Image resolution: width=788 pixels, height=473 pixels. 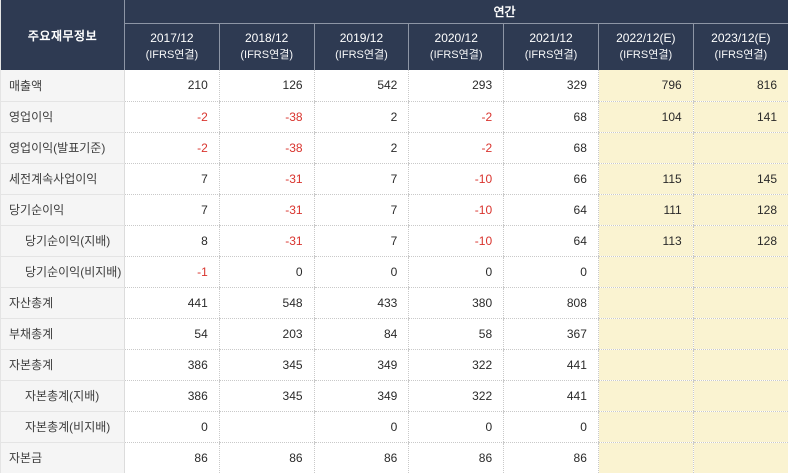 I want to click on cell-value: 293, so click(x=456, y=86).